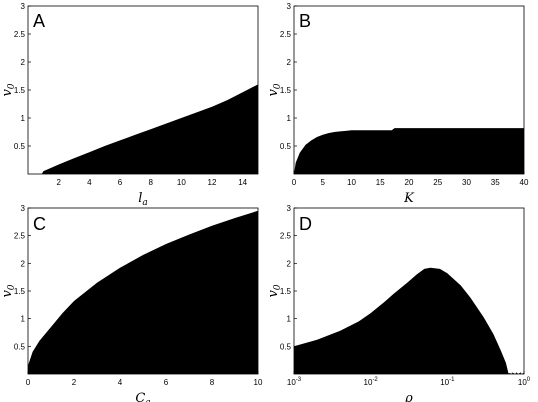 The height and width of the screenshot is (402, 538). What do you see at coordinates (286, 146) in the screenshot?
I see `y-tick-label-b-0: 0.5` at bounding box center [286, 146].